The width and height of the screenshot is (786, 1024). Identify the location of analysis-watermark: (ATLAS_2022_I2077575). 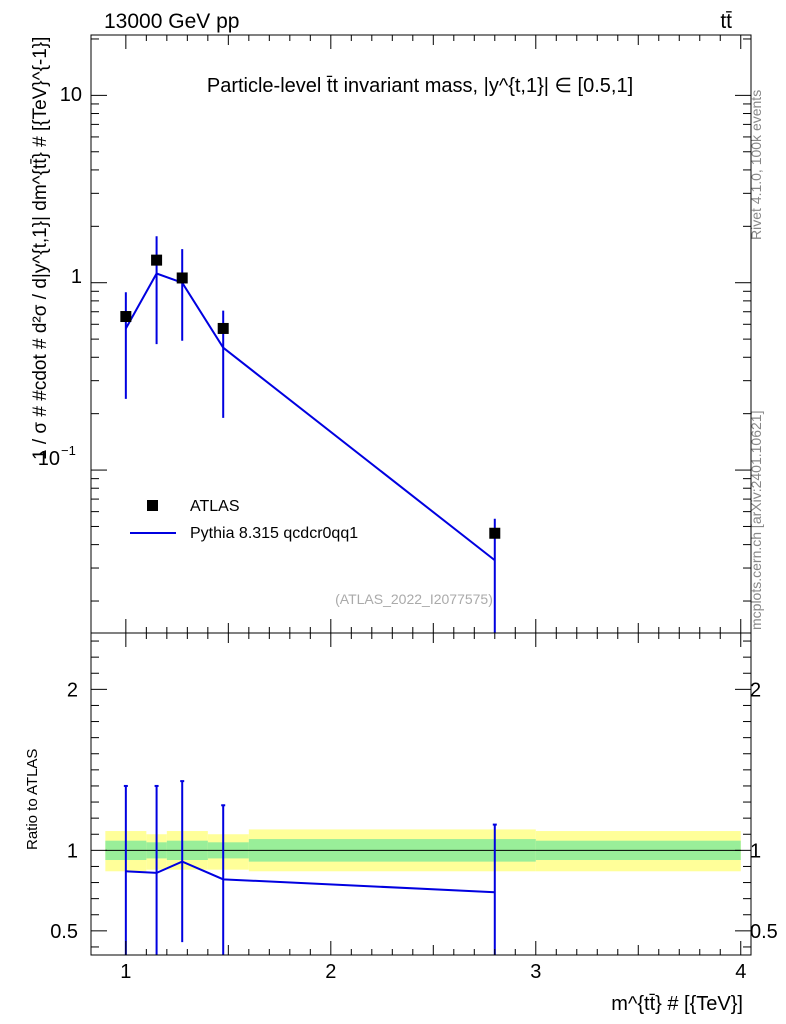
(414, 599).